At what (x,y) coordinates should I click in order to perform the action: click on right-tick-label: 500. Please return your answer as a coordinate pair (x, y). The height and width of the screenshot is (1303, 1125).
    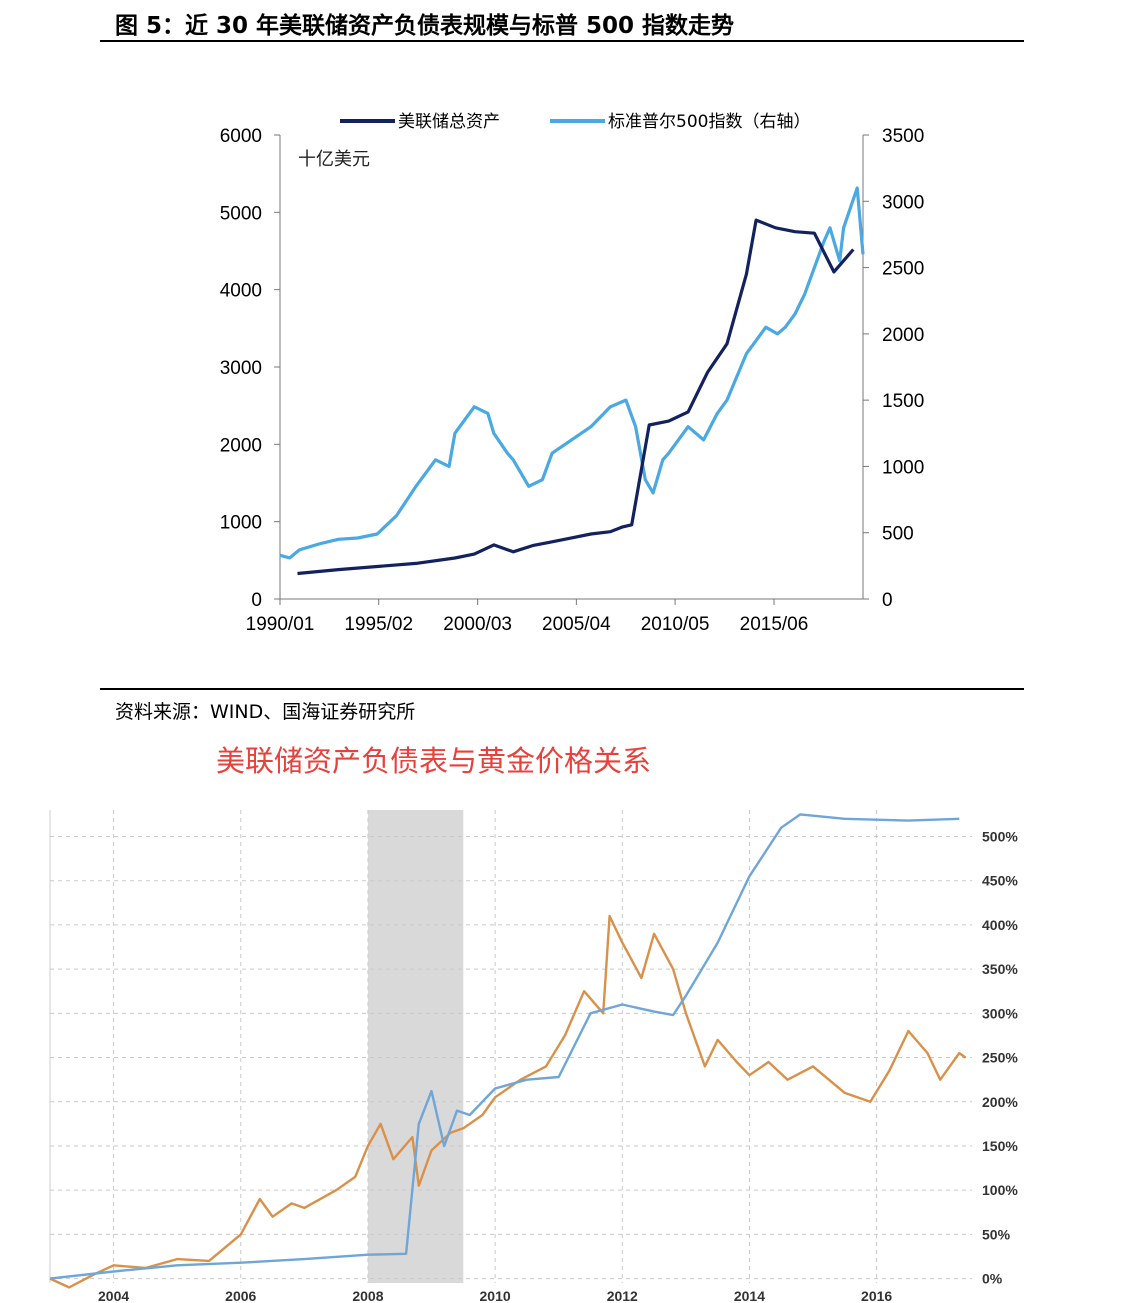
    Looking at the image, I should click on (898, 534).